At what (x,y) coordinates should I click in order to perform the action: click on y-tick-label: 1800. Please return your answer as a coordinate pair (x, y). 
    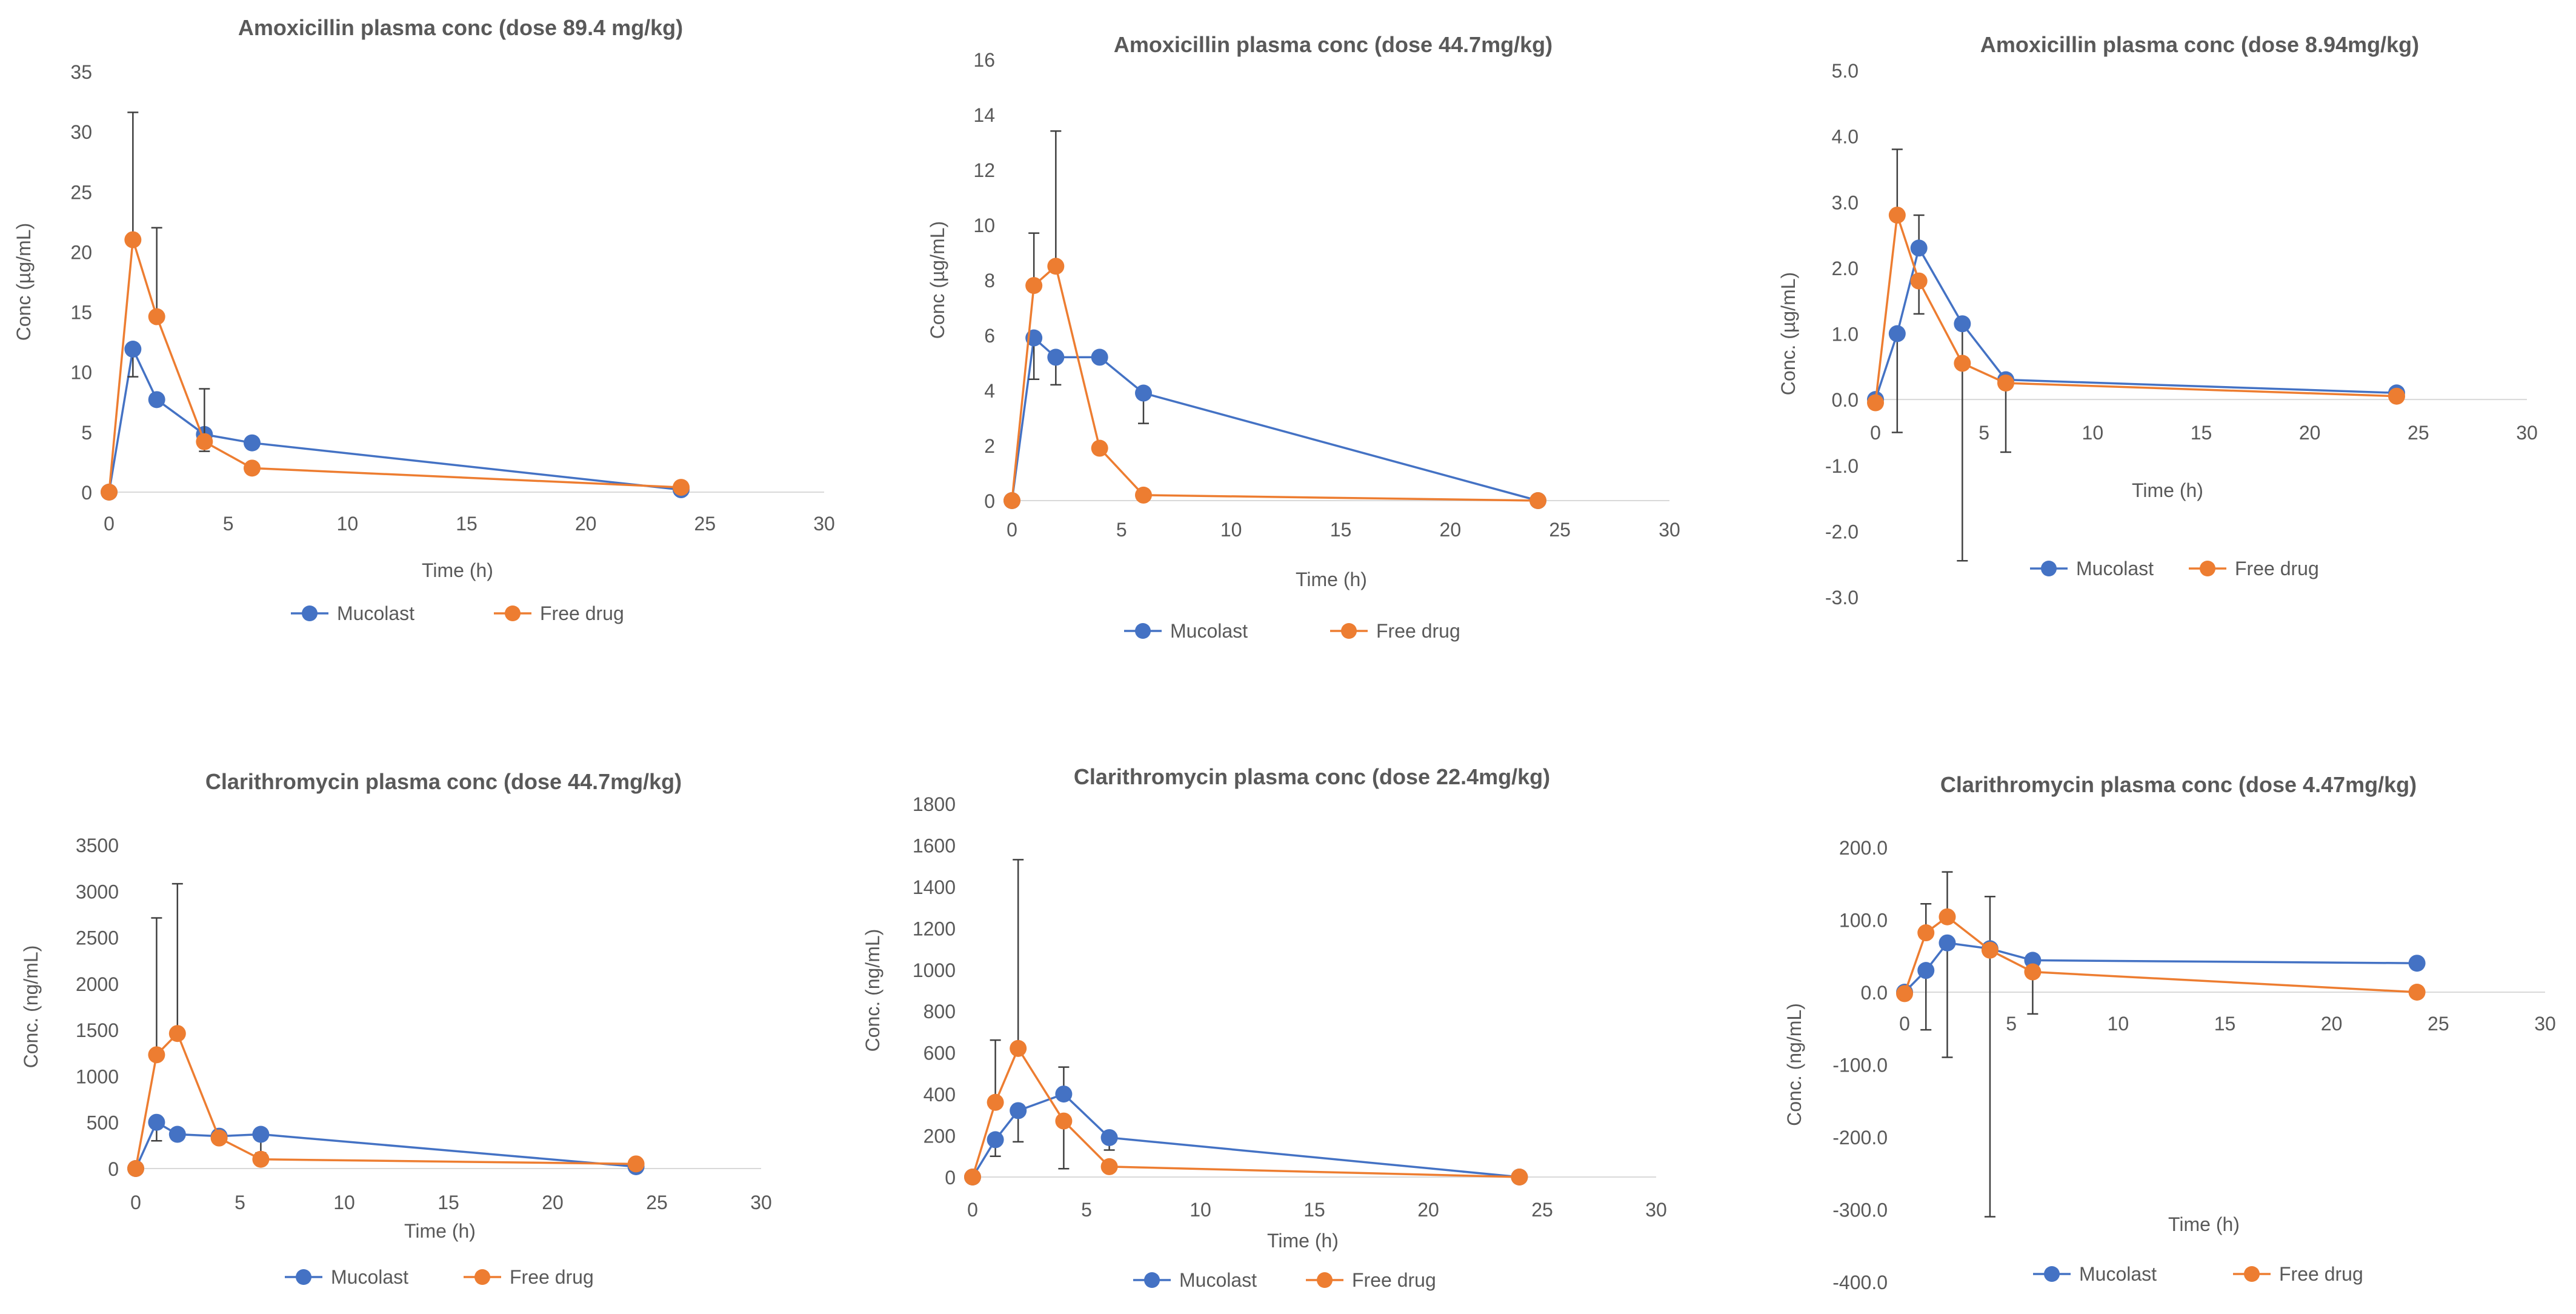
    Looking at the image, I should click on (934, 804).